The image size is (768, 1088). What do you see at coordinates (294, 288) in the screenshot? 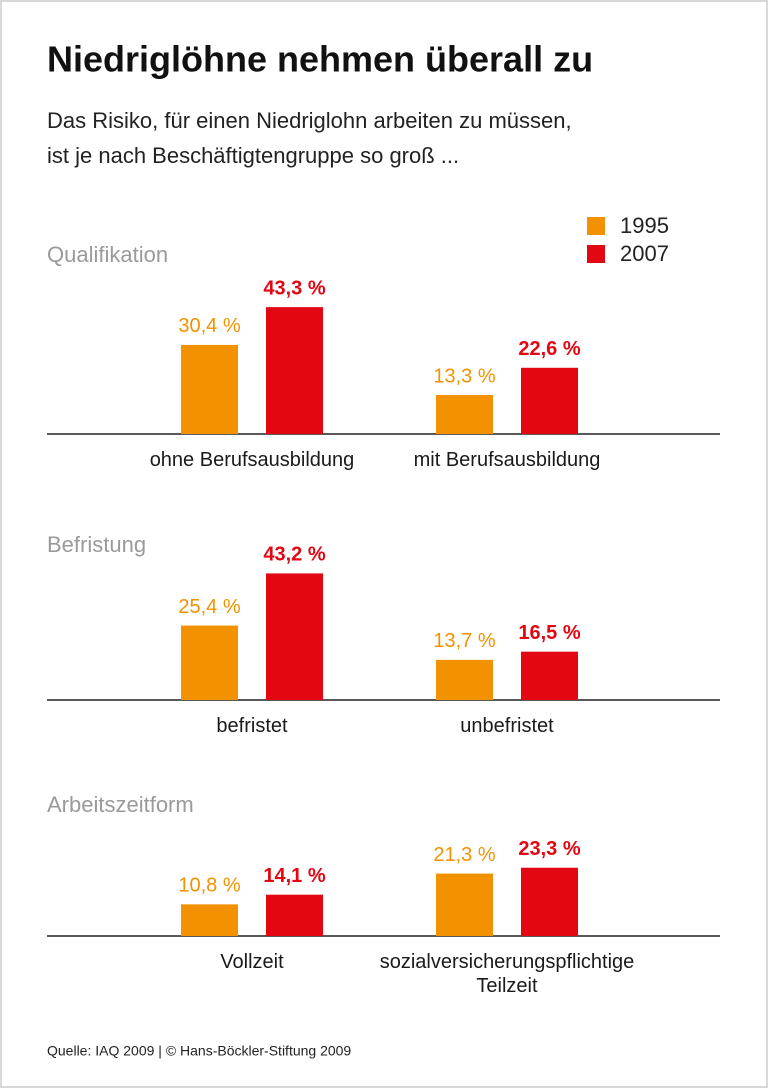
I see `value-label: 43,3 %` at bounding box center [294, 288].